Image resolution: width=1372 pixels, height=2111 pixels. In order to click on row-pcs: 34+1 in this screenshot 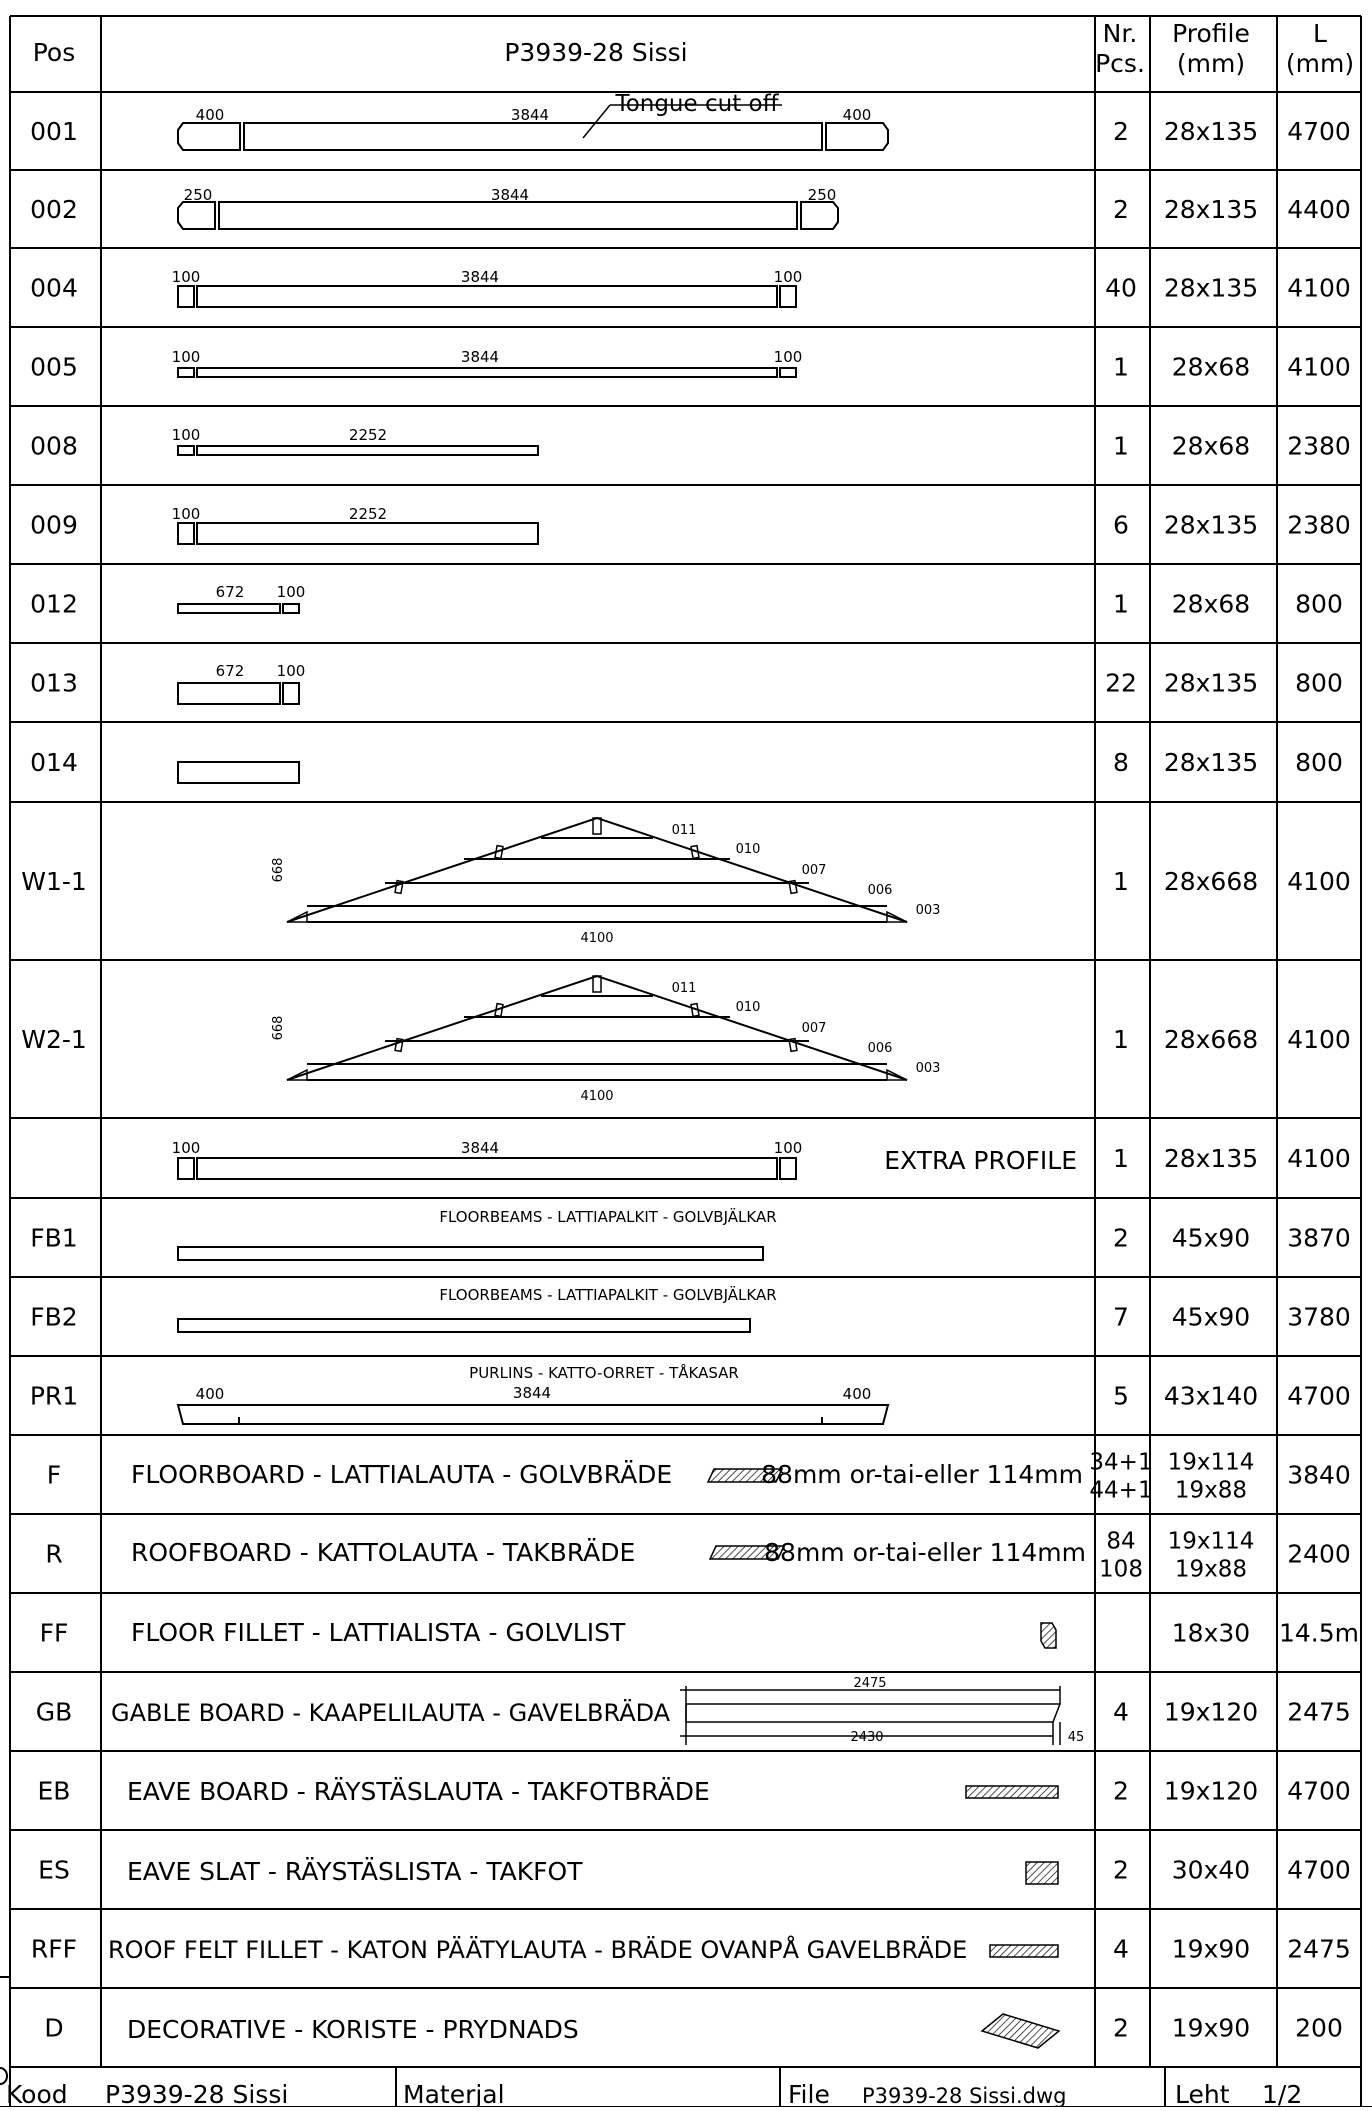, I will do `click(1120, 1463)`.